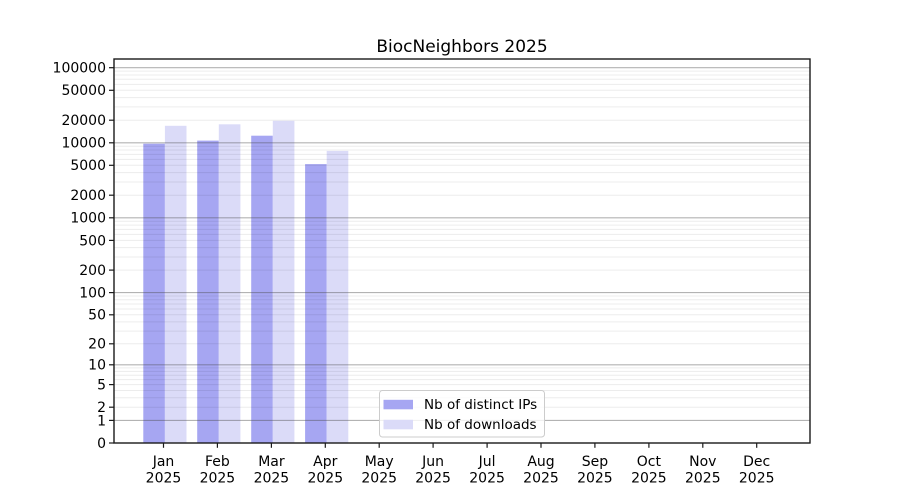 The width and height of the screenshot is (900, 500). What do you see at coordinates (702, 462) in the screenshot?
I see `x-tick-label-month-nov: Nov` at bounding box center [702, 462].